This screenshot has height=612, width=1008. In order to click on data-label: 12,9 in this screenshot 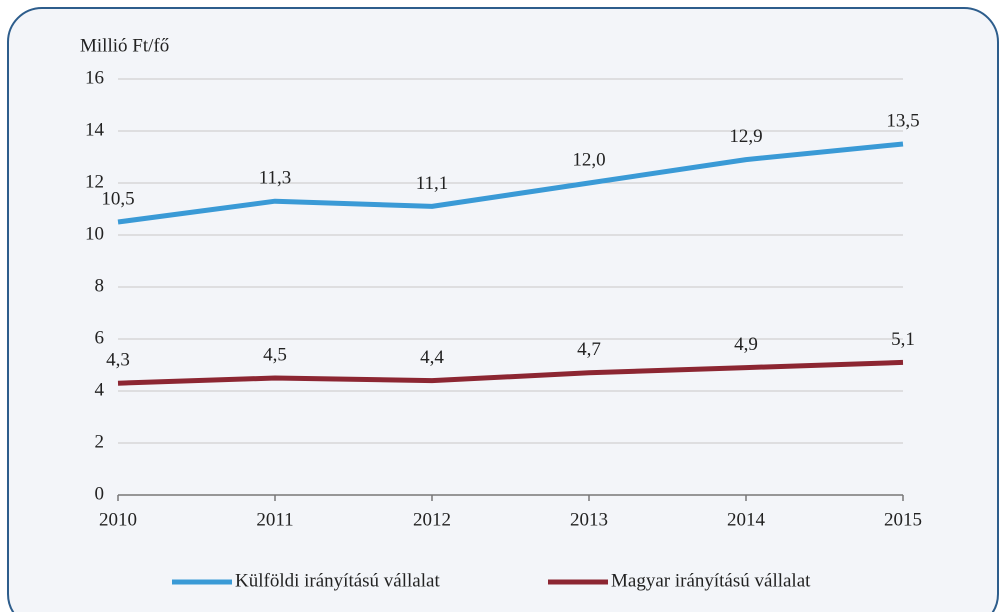, I will do `click(745, 136)`.